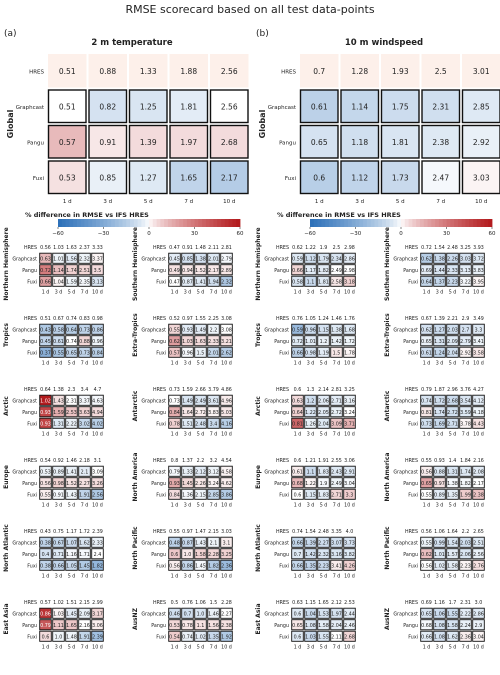 This screenshot has height=675, width=500. What do you see at coordinates (187, 626) in the screenshot?
I see `cell-value: 0.78` at bounding box center [187, 626].